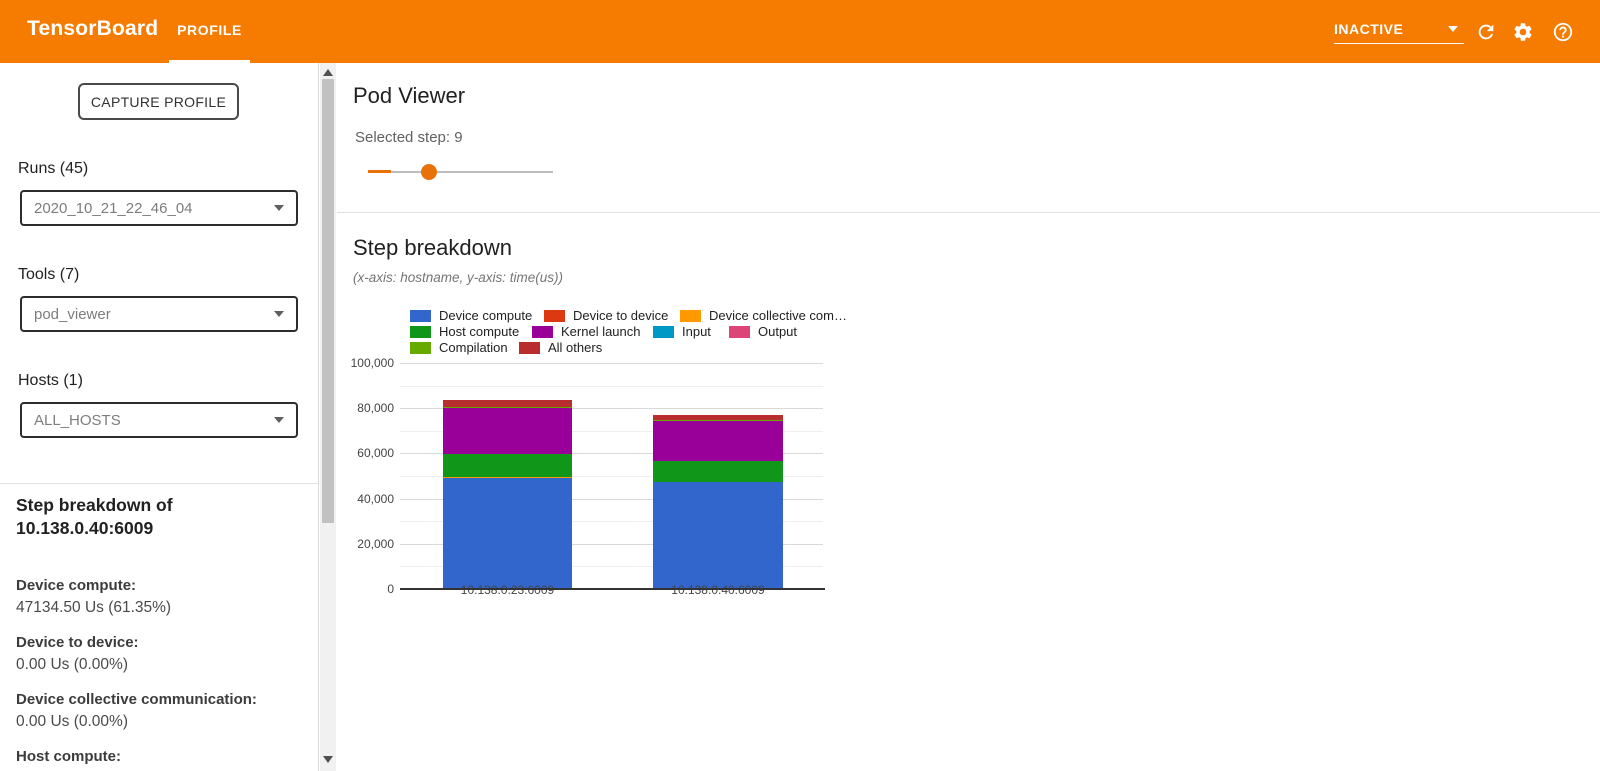  Describe the element at coordinates (968, 212) in the screenshot. I see `section-divider` at that location.